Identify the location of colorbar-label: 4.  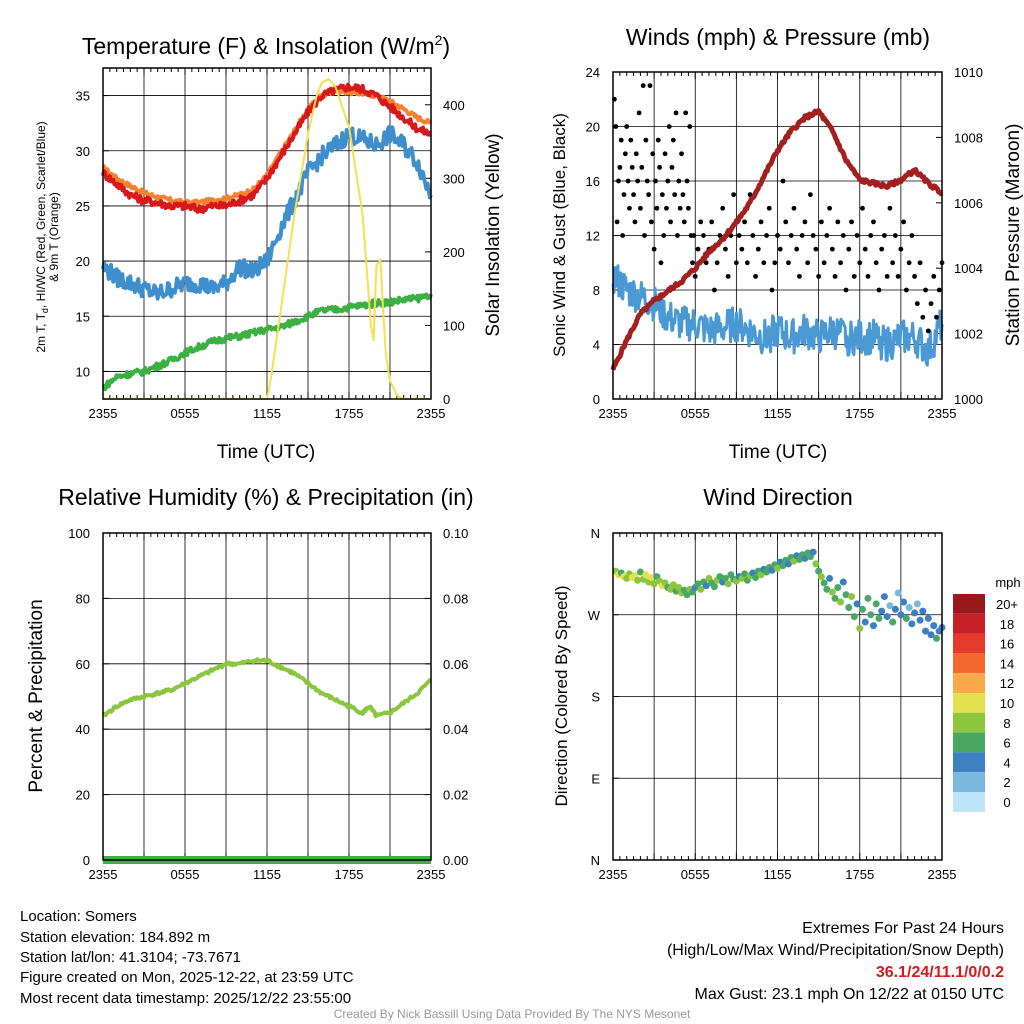
(1006, 762).